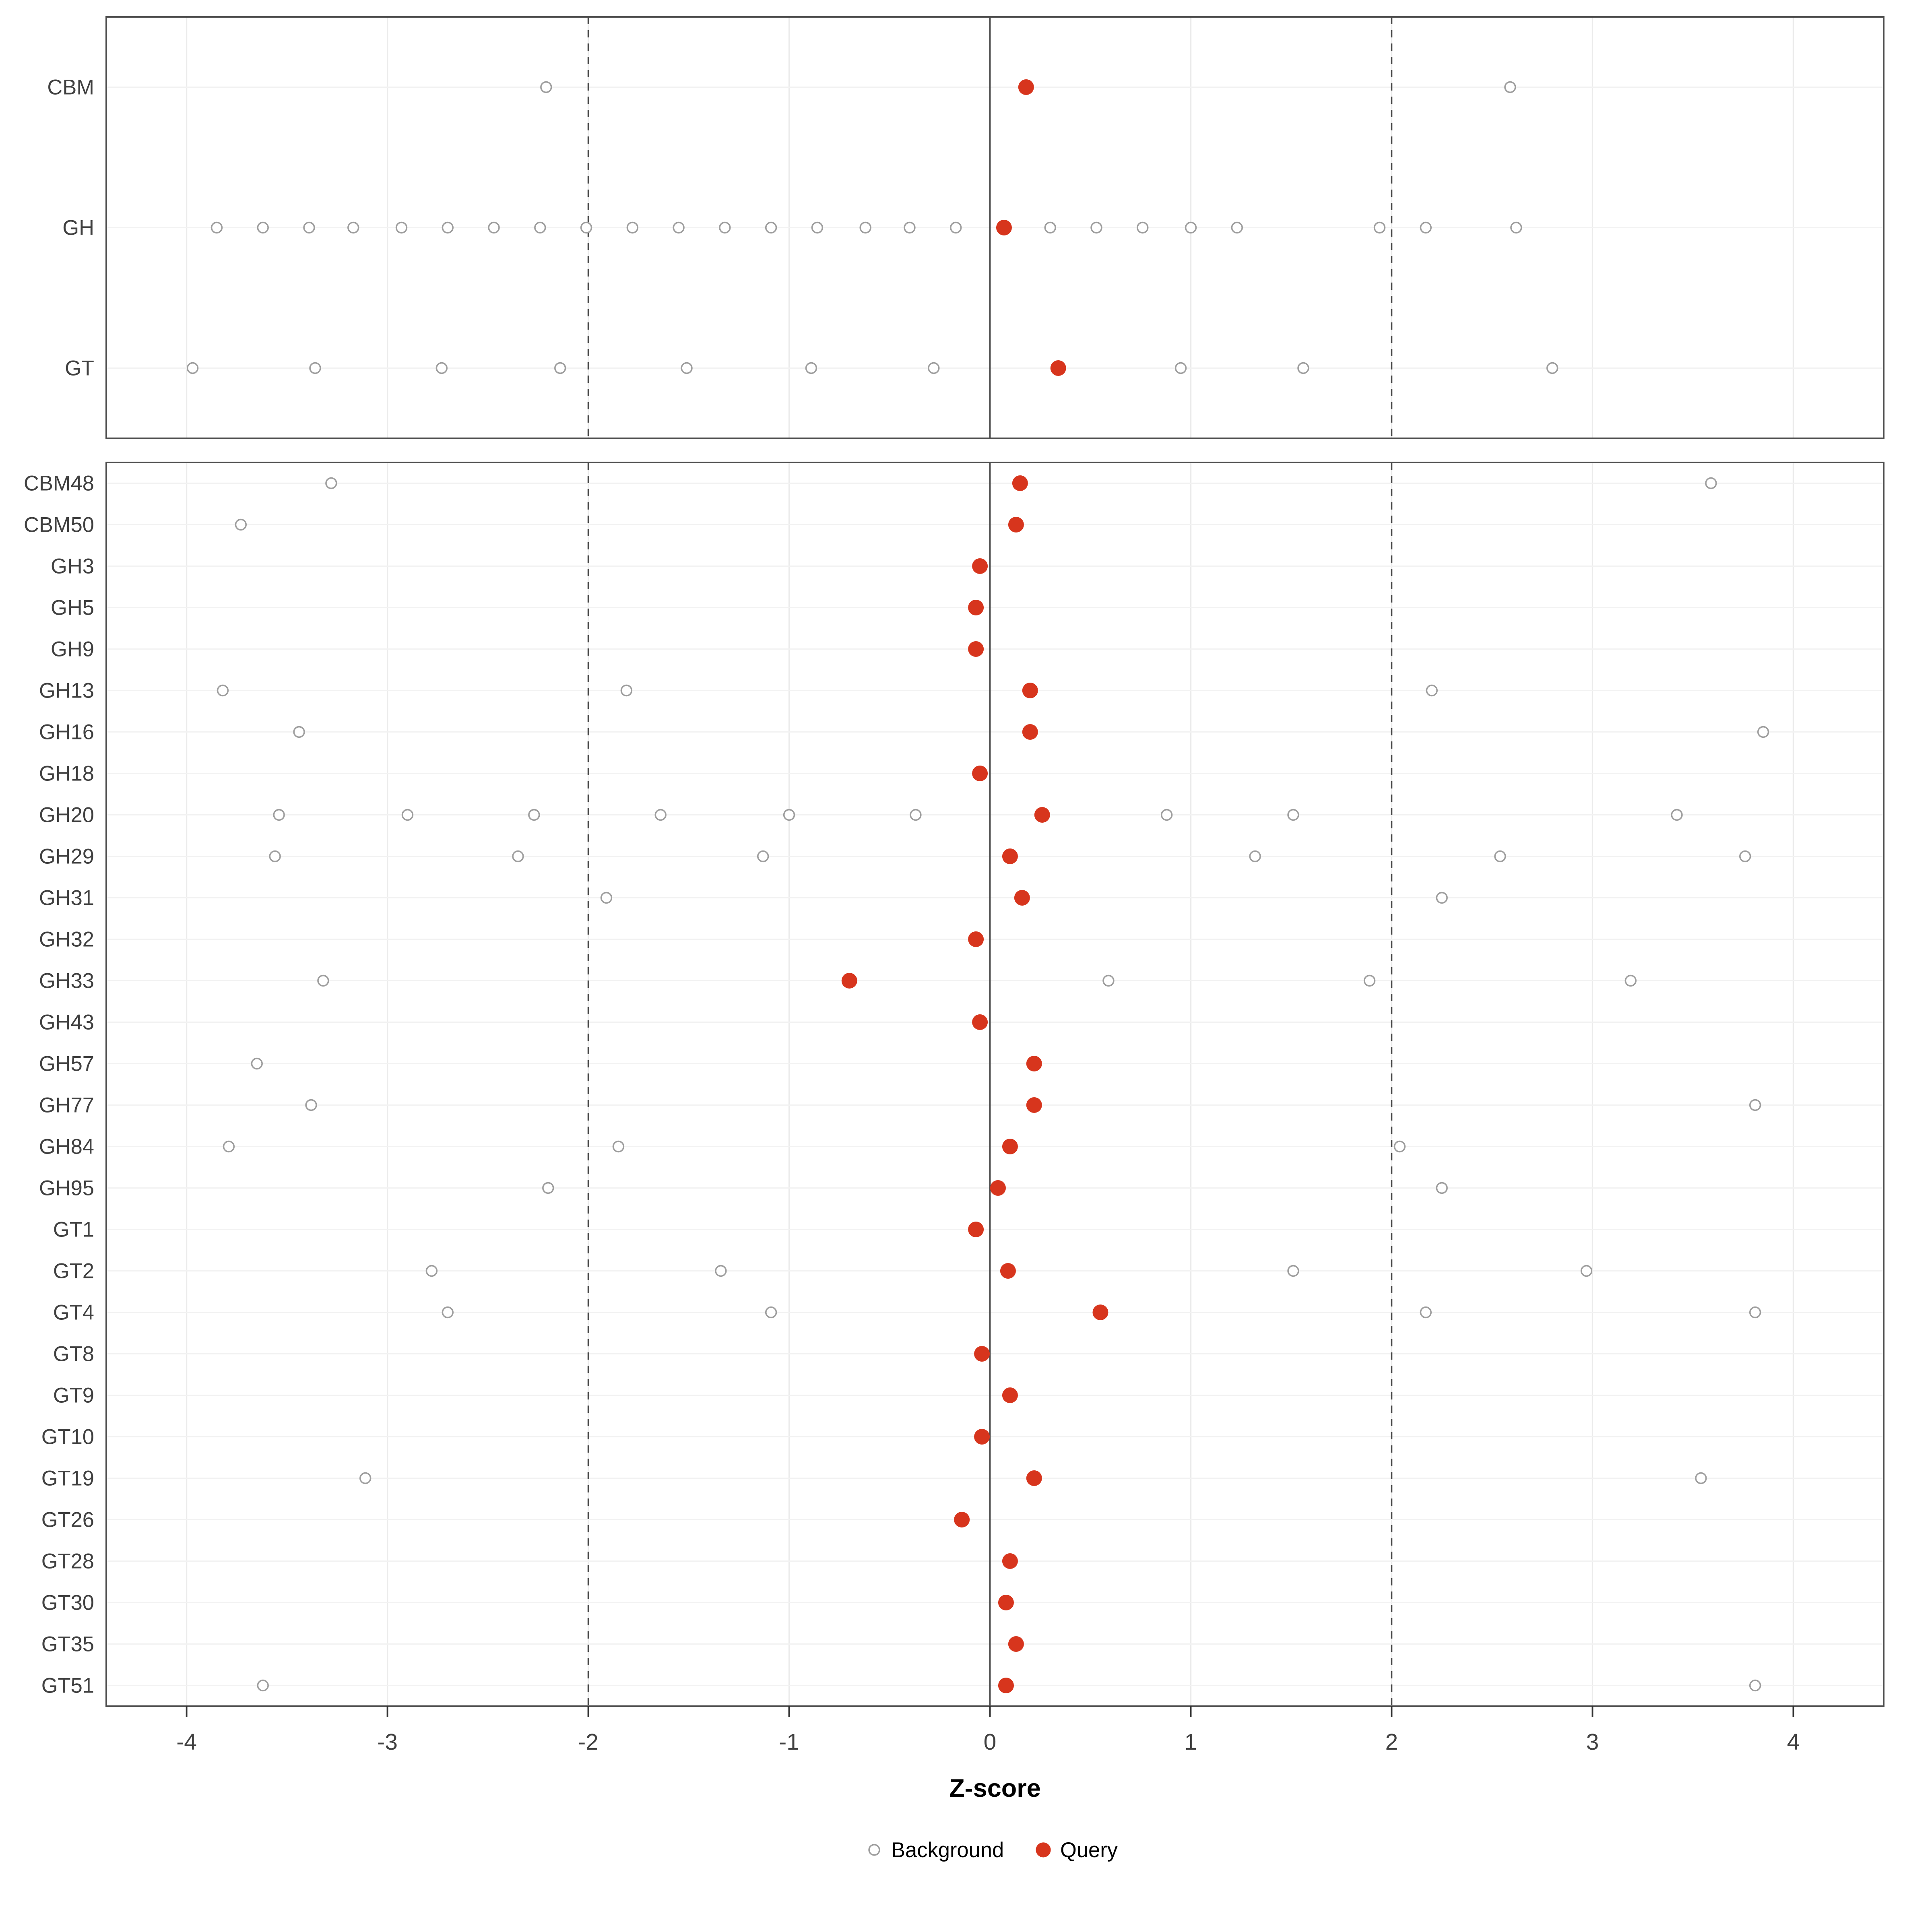 The image size is (1932, 1932). I want to click on y-axis-label: CBM, so click(70, 87).